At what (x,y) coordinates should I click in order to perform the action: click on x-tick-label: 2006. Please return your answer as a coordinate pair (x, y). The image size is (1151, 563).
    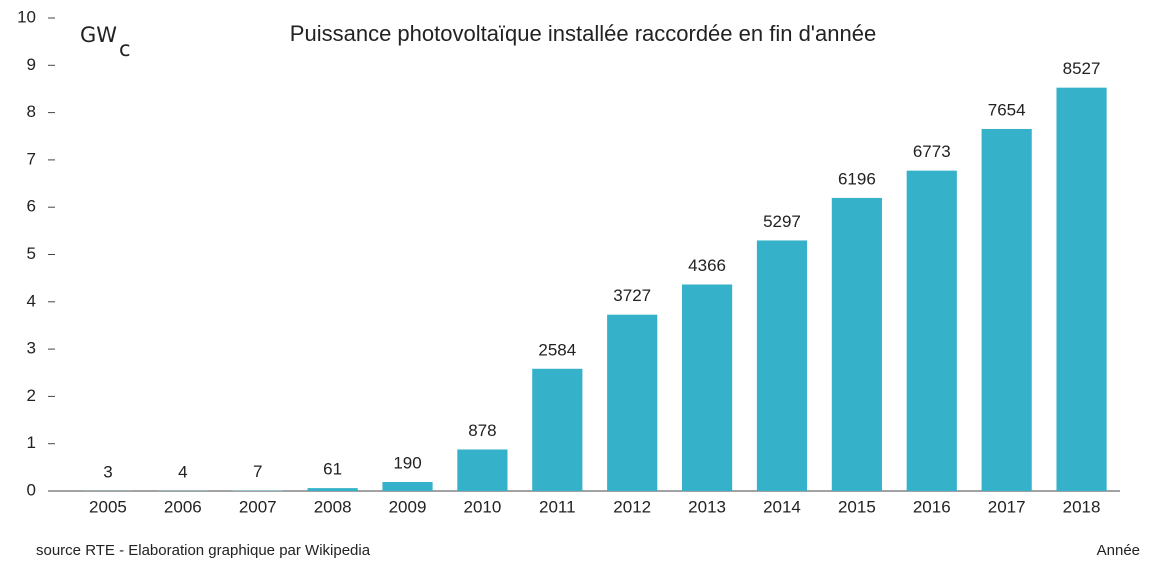
    Looking at the image, I should click on (183, 506).